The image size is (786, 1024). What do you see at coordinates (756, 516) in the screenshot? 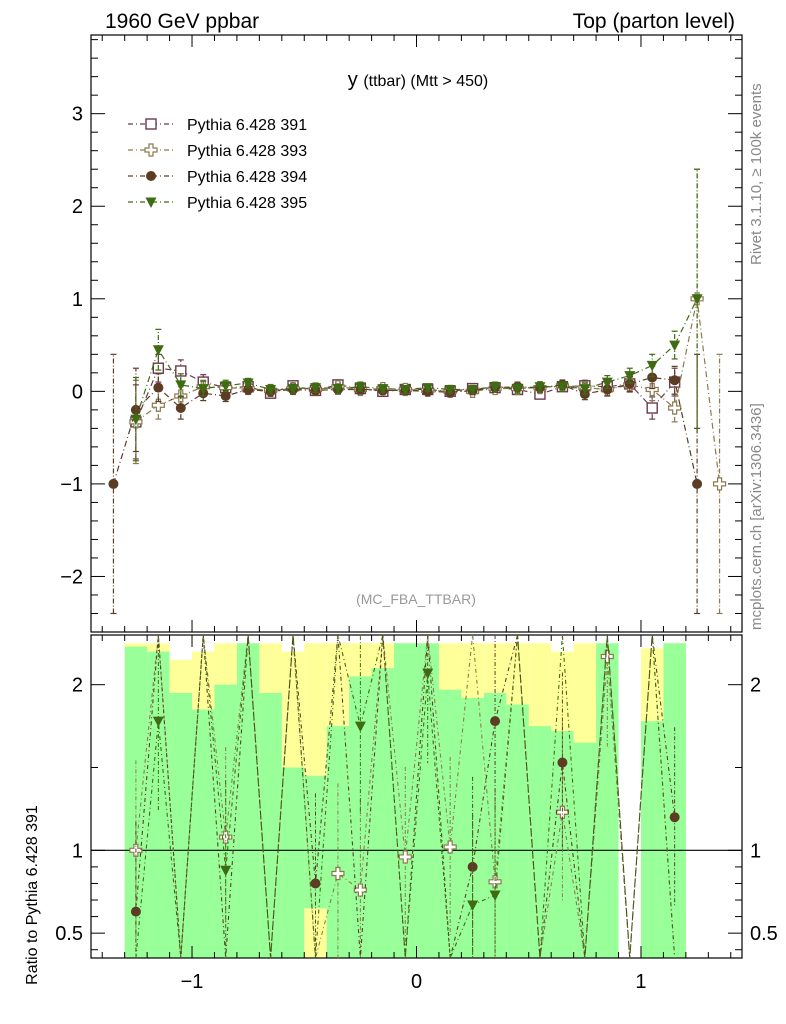
I see `mcplots-label: mcplots.cern.ch [arXiv:1306.3436]` at bounding box center [756, 516].